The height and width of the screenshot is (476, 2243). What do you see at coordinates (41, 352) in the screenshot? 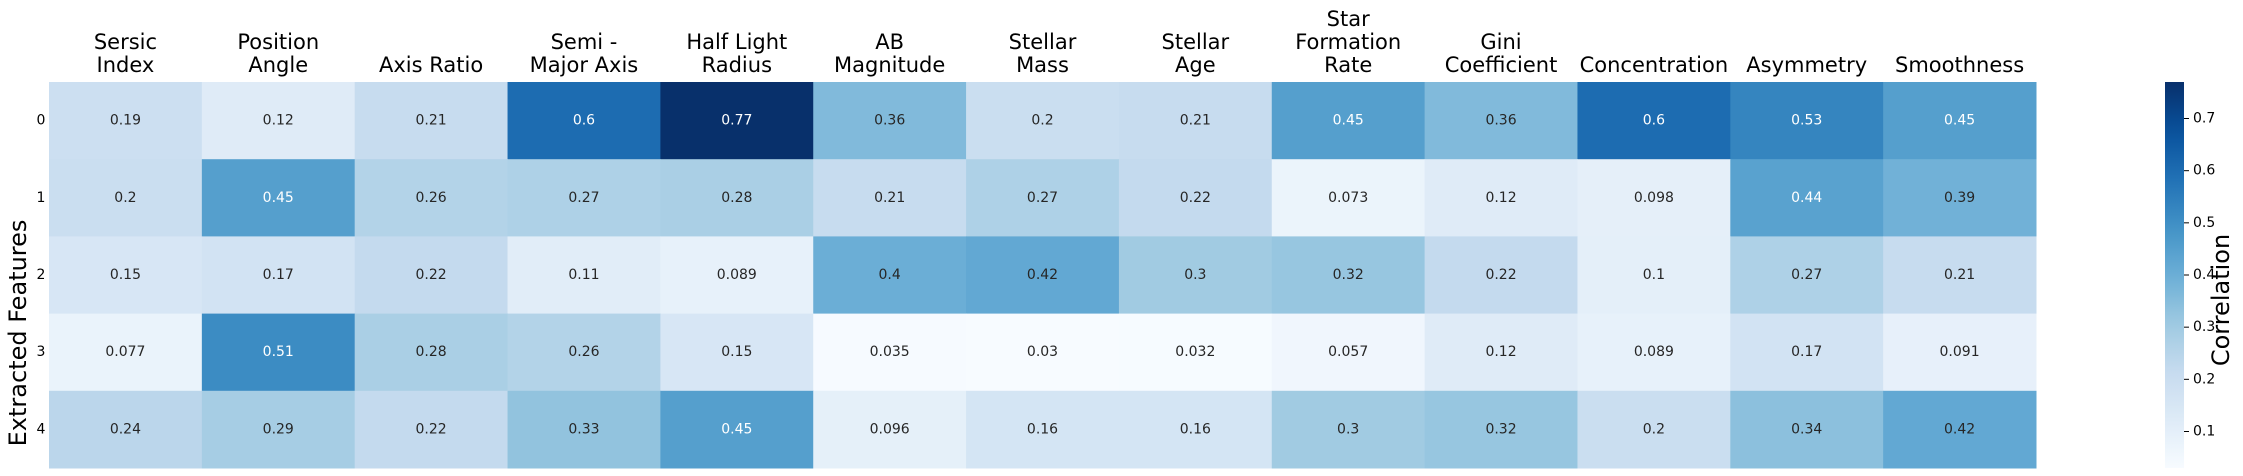
I see `row-label: 3` at bounding box center [41, 352].